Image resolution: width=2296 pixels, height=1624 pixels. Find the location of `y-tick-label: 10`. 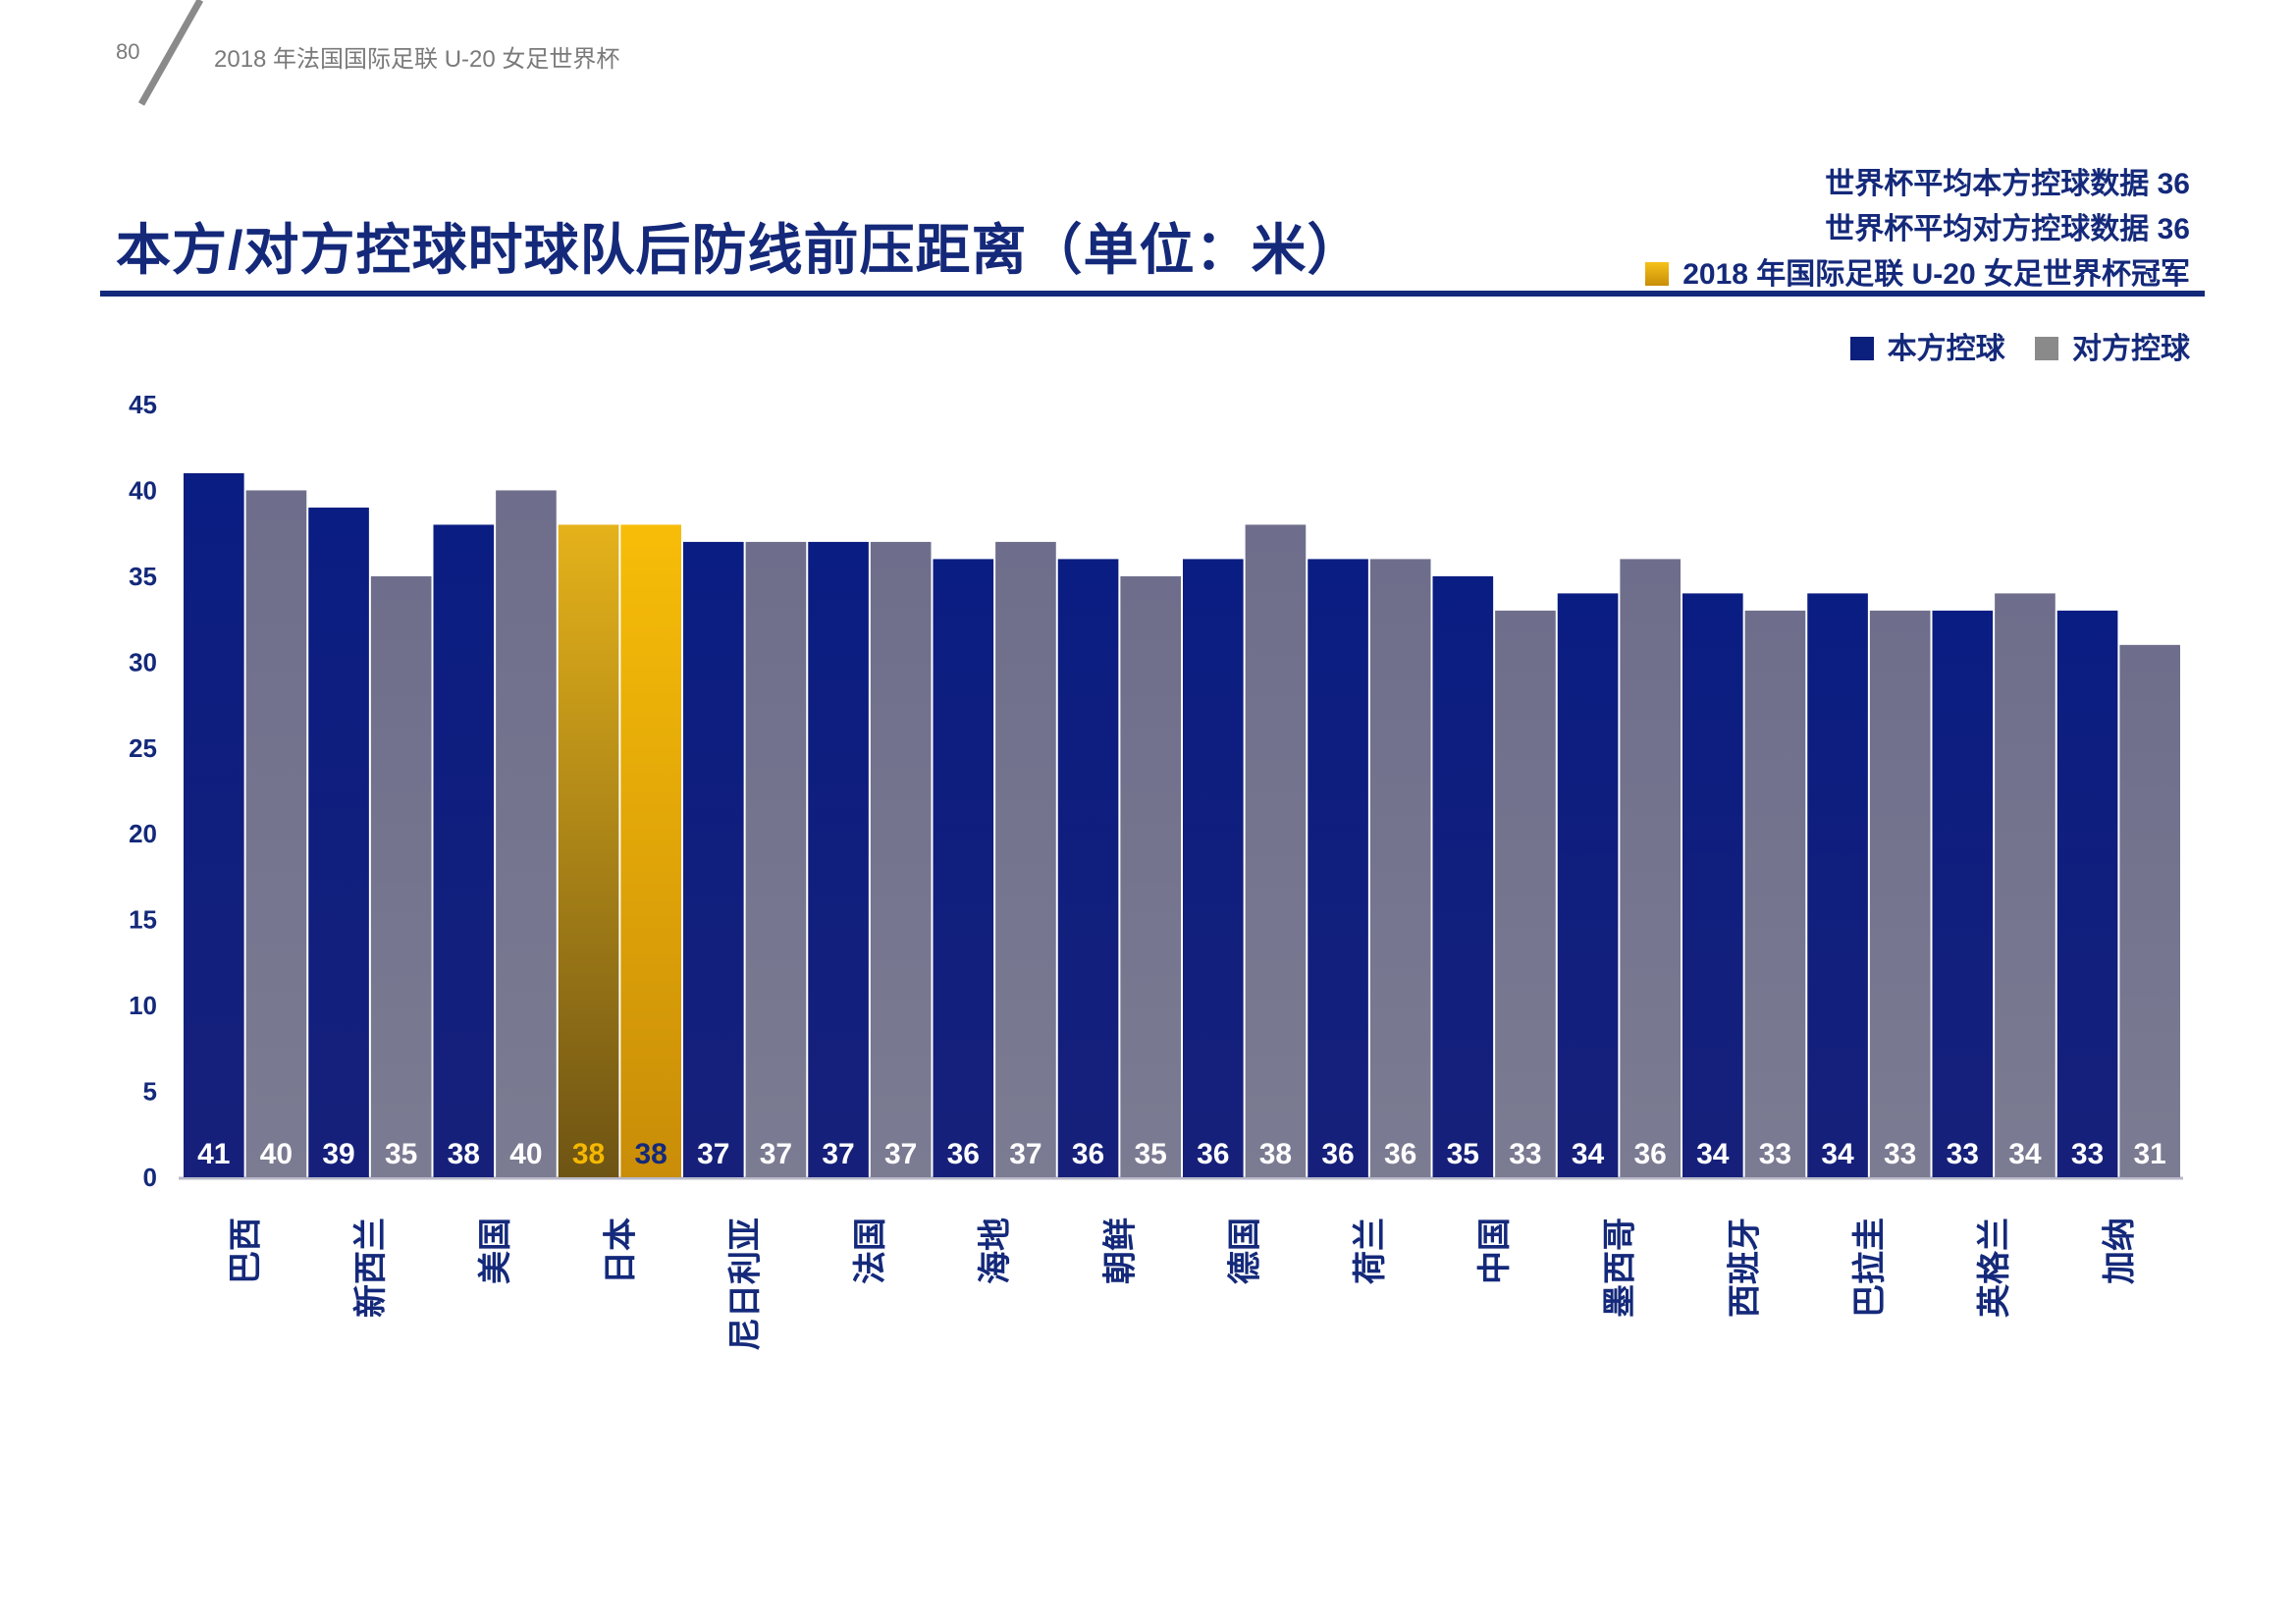

y-tick-label: 10 is located at coordinates (143, 1005).